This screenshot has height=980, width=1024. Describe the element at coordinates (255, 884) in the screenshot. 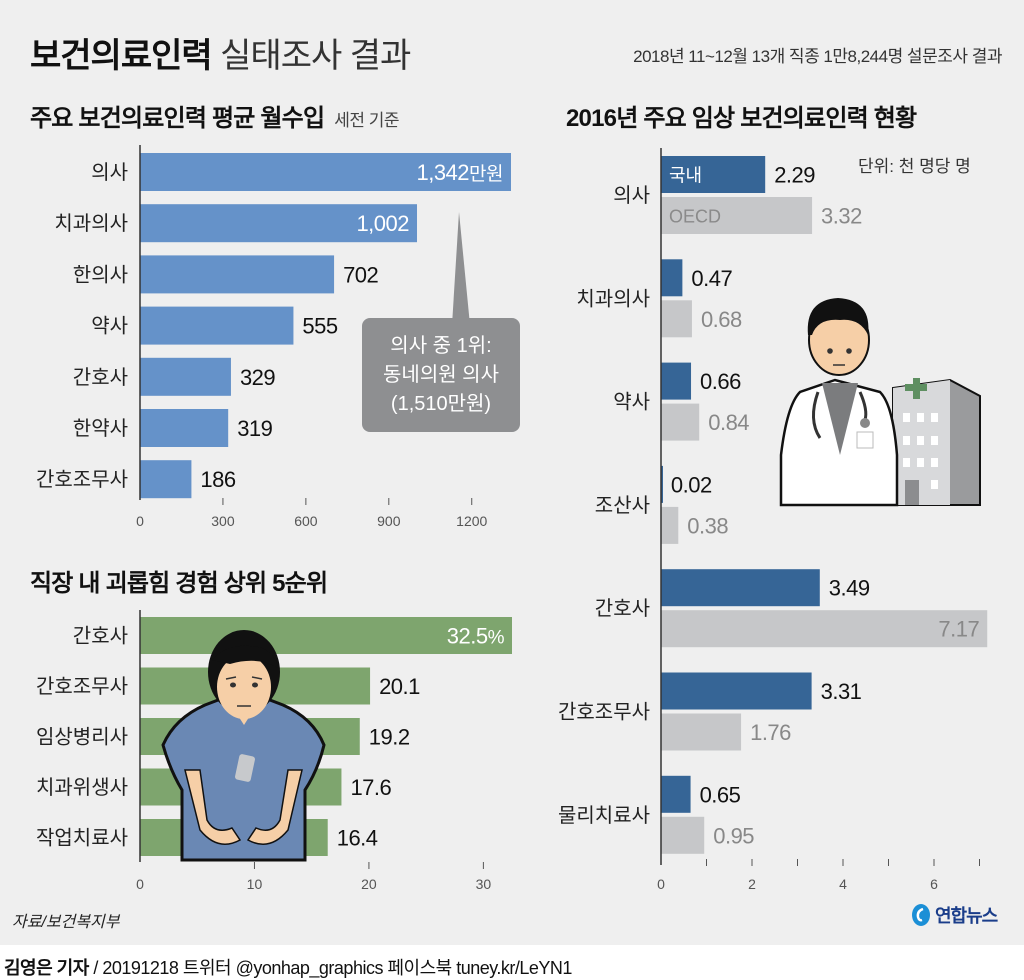

I see `harassment-tick-label: 10` at that location.